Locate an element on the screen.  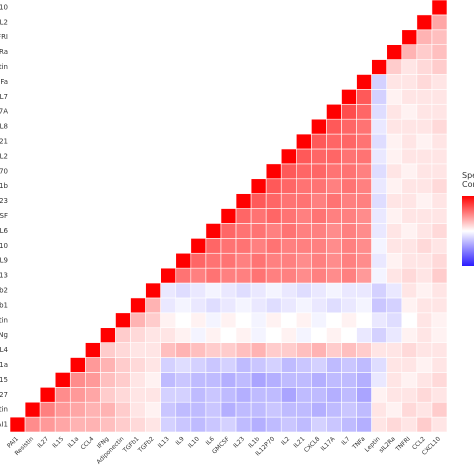
x-tick-label: IL2 is located at coordinates (285, 440).